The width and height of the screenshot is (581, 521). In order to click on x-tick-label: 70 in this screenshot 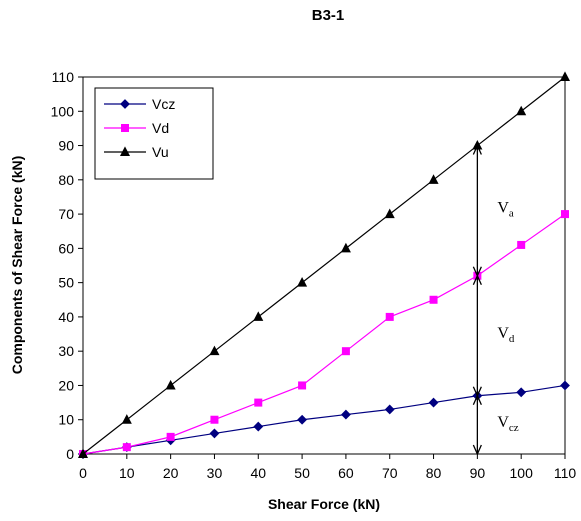, I will do `click(390, 473)`.